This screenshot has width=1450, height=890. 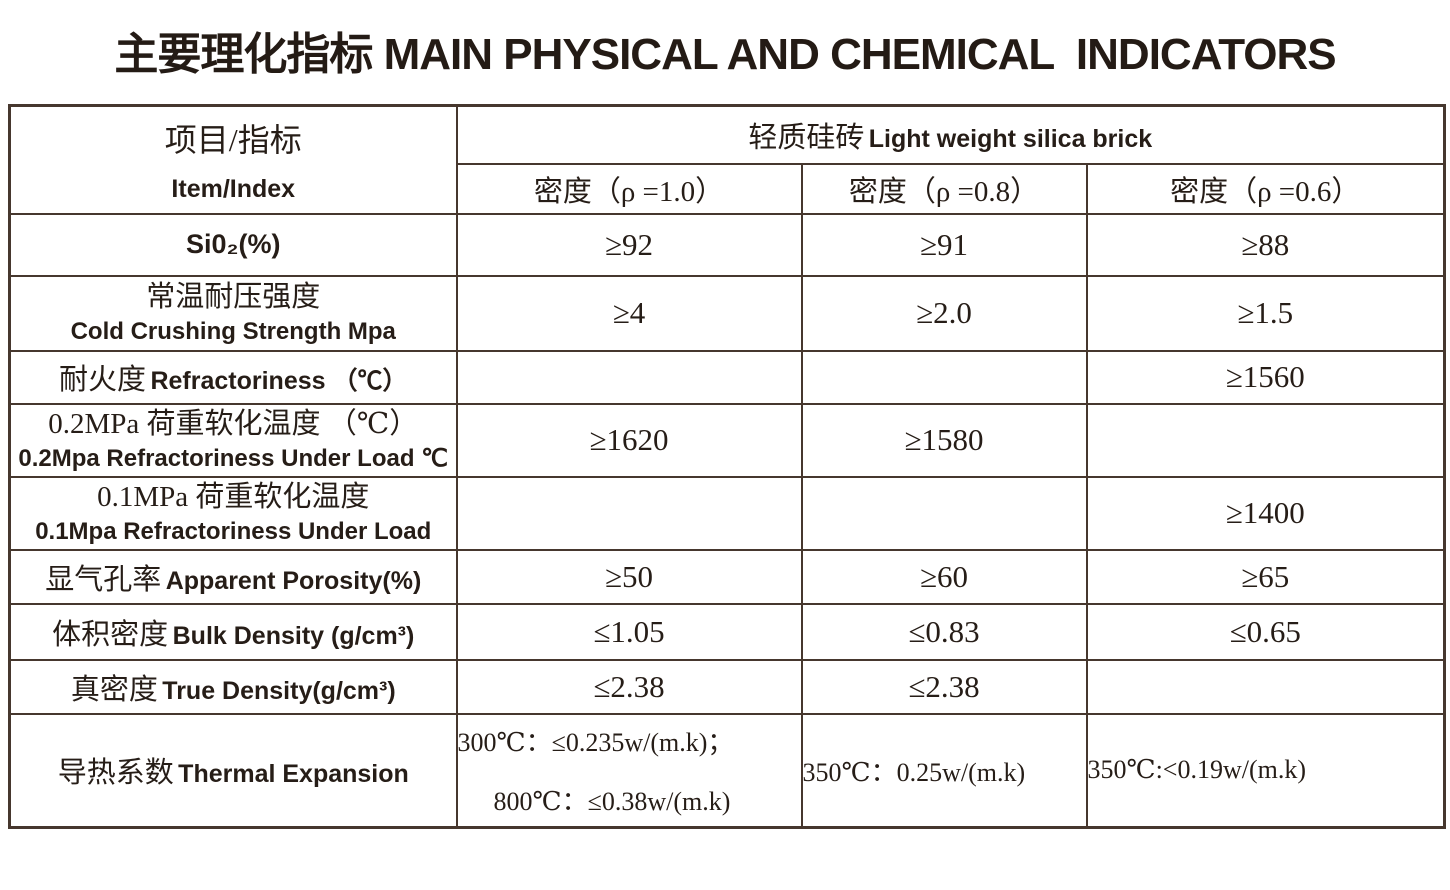 I want to click on row-label-en: True Density(g/cm³), so click(x=279, y=690).